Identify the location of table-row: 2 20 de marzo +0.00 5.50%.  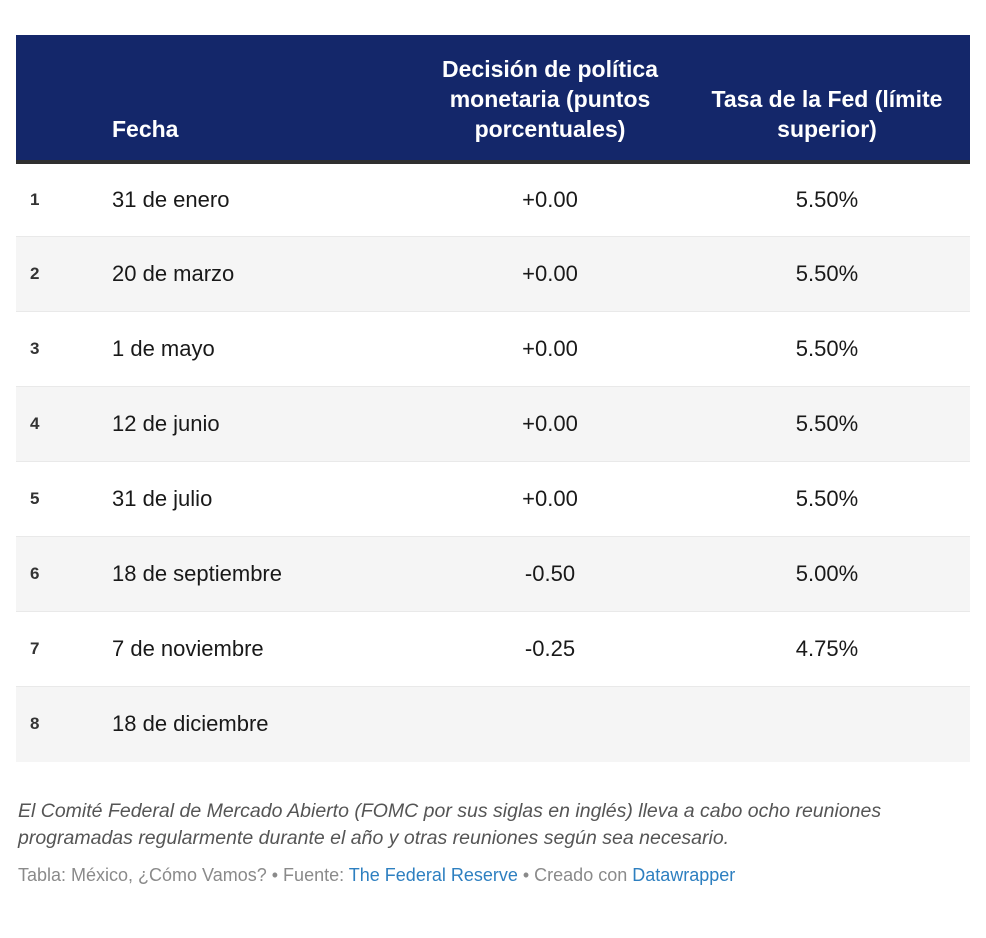
(493, 274).